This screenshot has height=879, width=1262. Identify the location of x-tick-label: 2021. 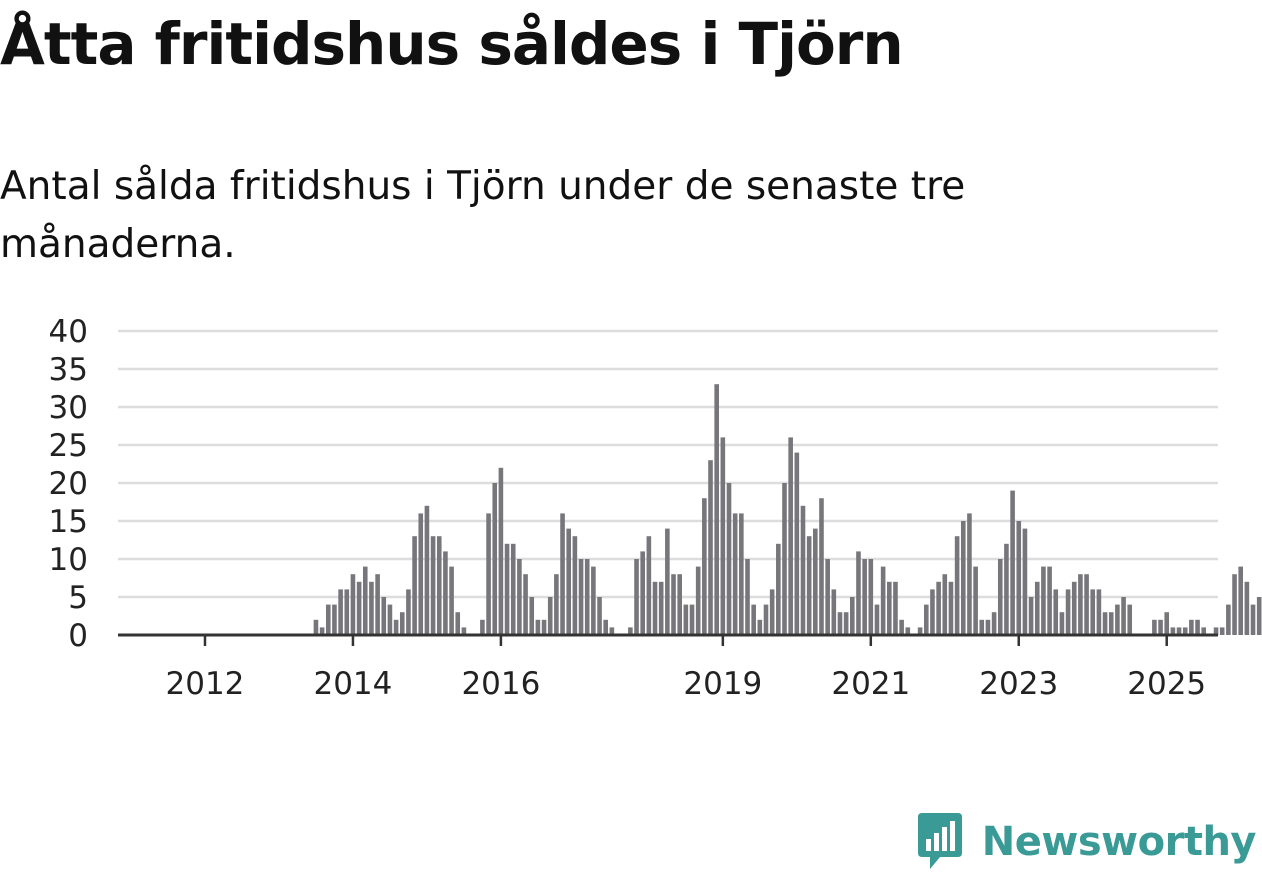
(870, 684).